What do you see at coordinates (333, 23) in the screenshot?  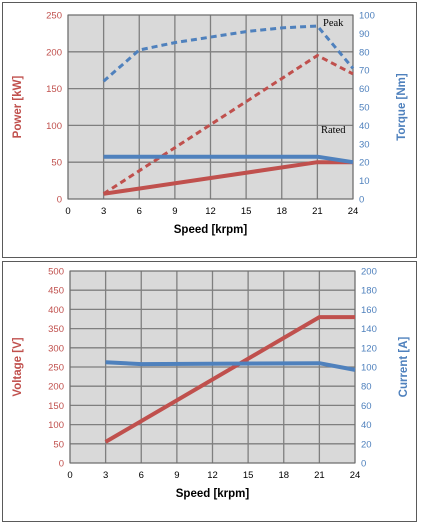 I see `annotation-peak: Peak` at bounding box center [333, 23].